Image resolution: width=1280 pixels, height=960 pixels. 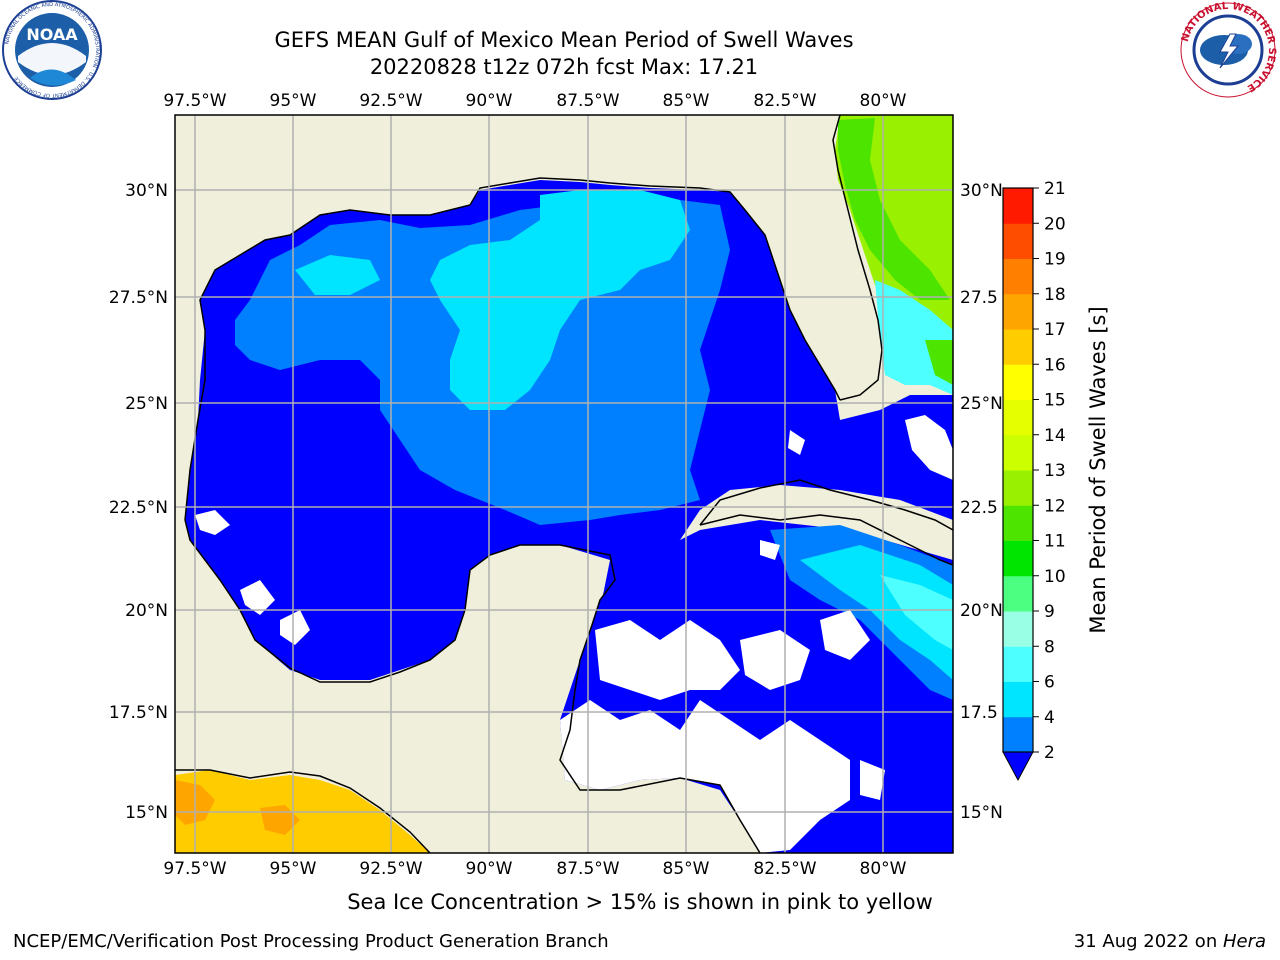 I want to click on cuba-coast, so click(x=826, y=505).